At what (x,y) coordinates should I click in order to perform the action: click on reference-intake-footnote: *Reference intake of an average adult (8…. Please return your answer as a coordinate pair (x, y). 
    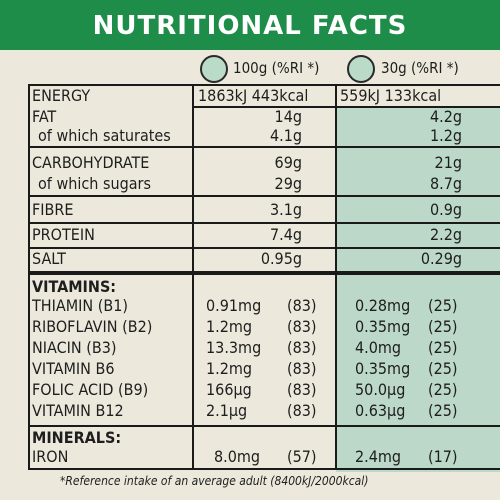
    Looking at the image, I should click on (214, 481).